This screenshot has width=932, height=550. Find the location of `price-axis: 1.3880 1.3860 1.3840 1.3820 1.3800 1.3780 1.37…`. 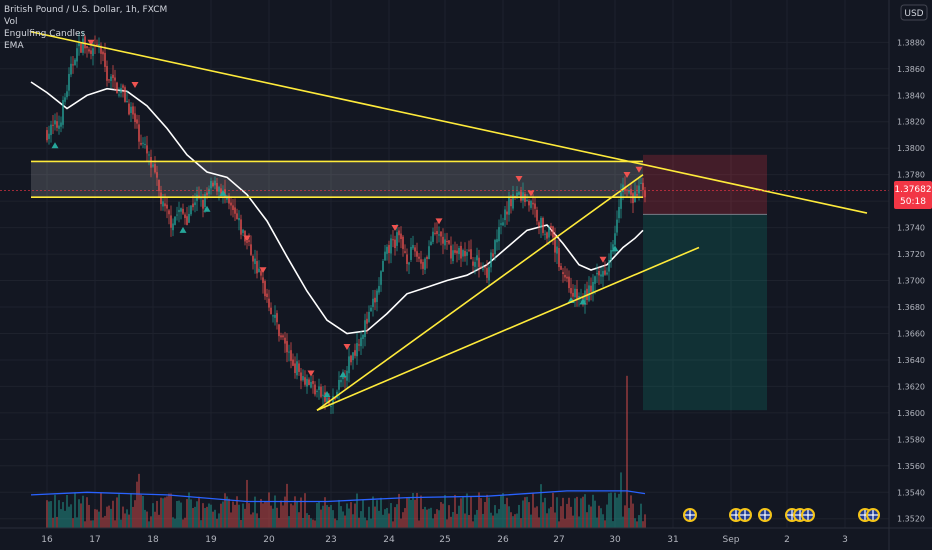

price-axis: 1.3880 1.3860 1.3840 1.3820 1.3800 1.3780 1.37… is located at coordinates (911, 280).